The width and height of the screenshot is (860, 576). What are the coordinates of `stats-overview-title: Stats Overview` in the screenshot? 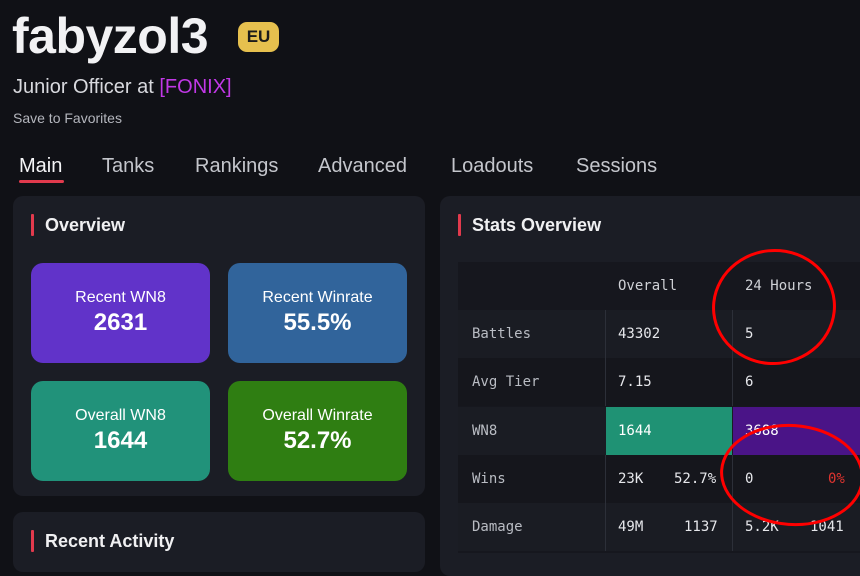 It's located at (537, 225).